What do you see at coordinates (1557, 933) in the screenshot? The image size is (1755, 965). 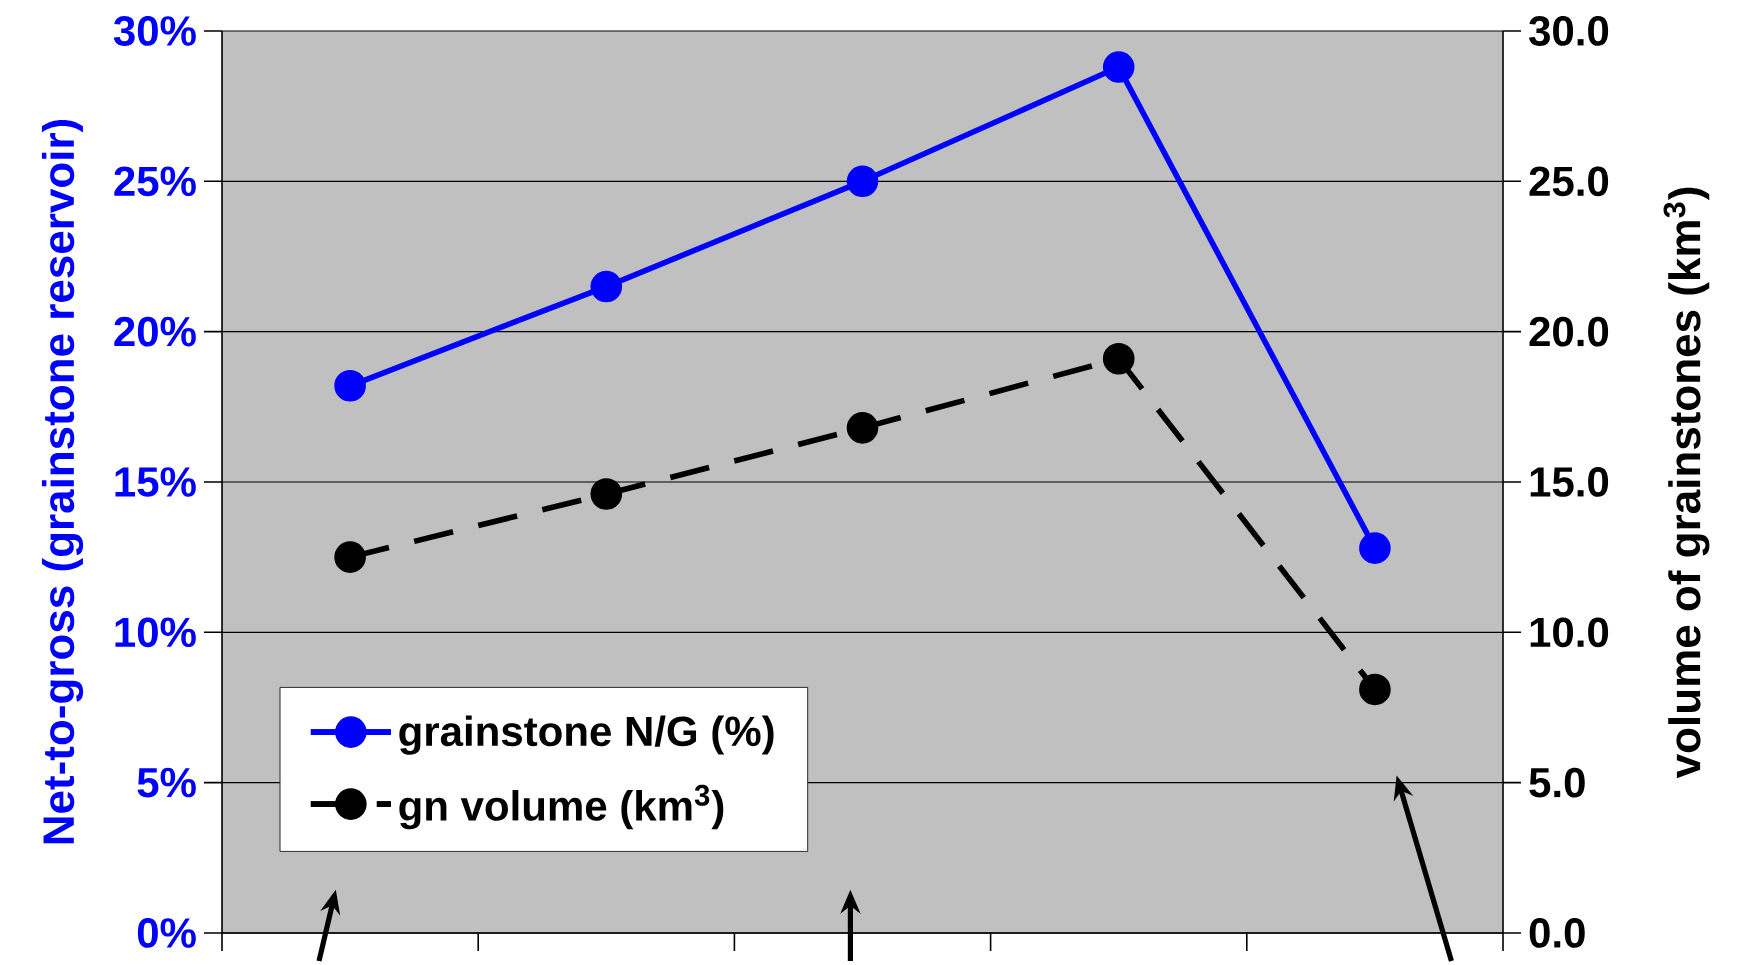 I see `y2-tick-label: 0.0` at bounding box center [1557, 933].